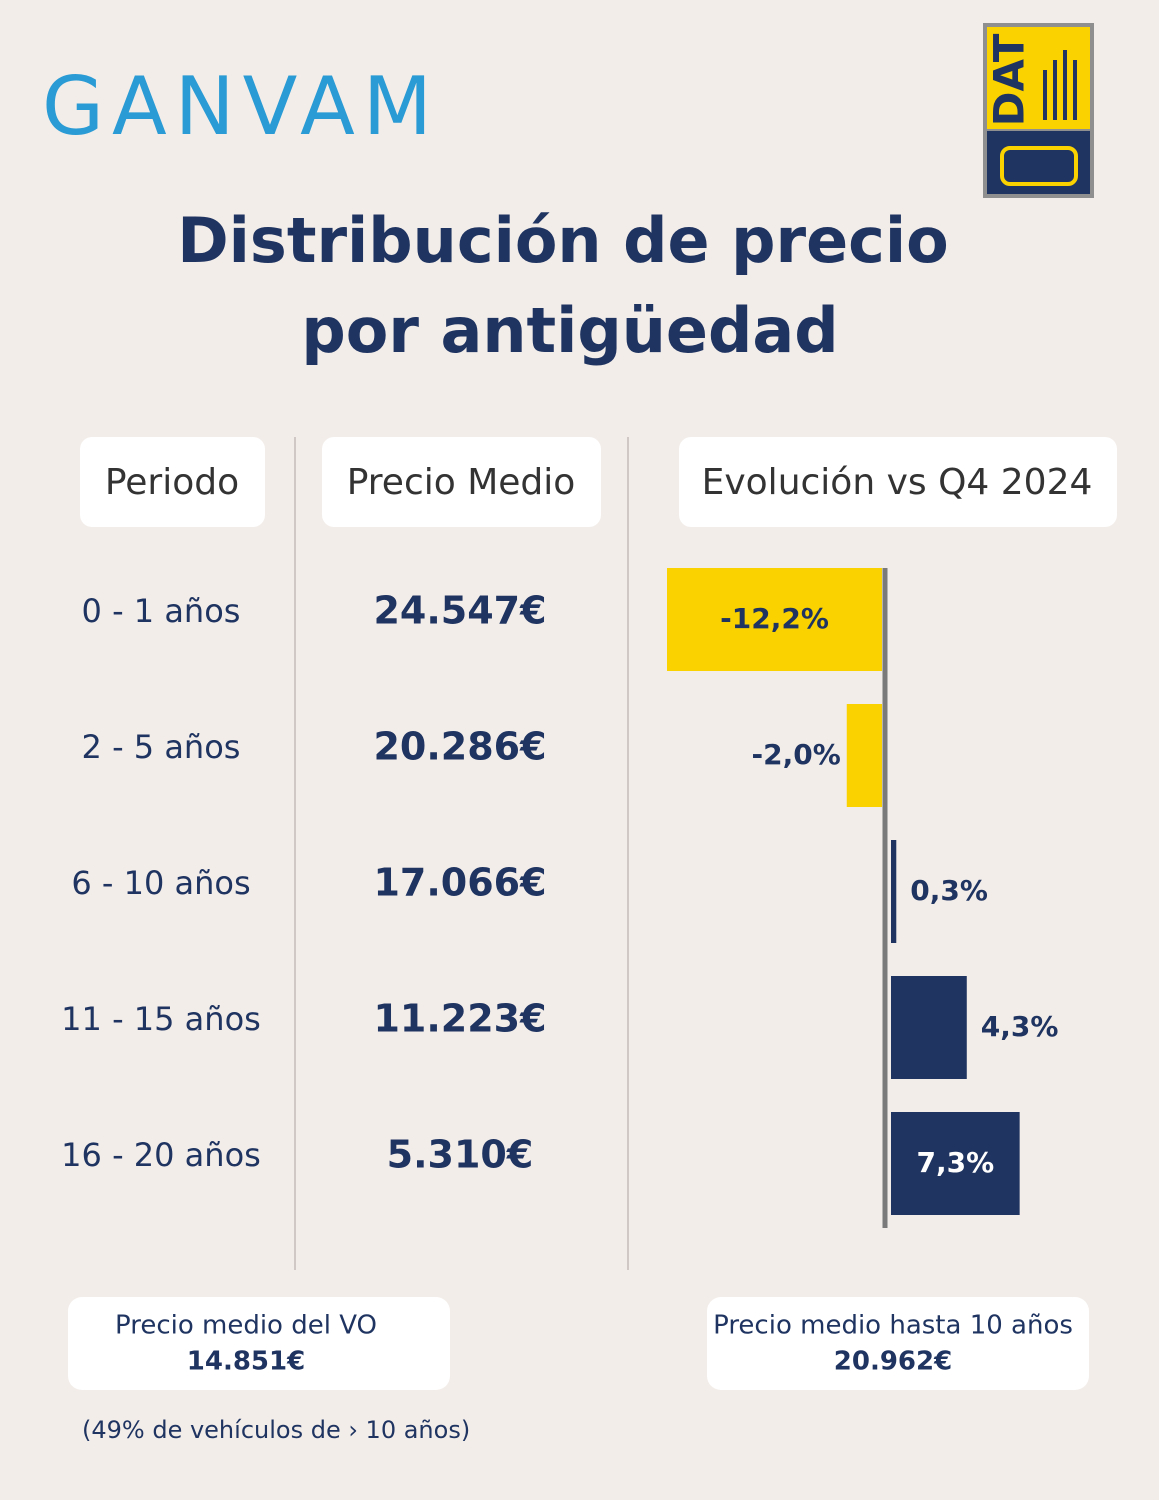 The width and height of the screenshot is (1159, 1500). What do you see at coordinates (569, 330) in the screenshot?
I see `title-line: por antigüedad` at bounding box center [569, 330].